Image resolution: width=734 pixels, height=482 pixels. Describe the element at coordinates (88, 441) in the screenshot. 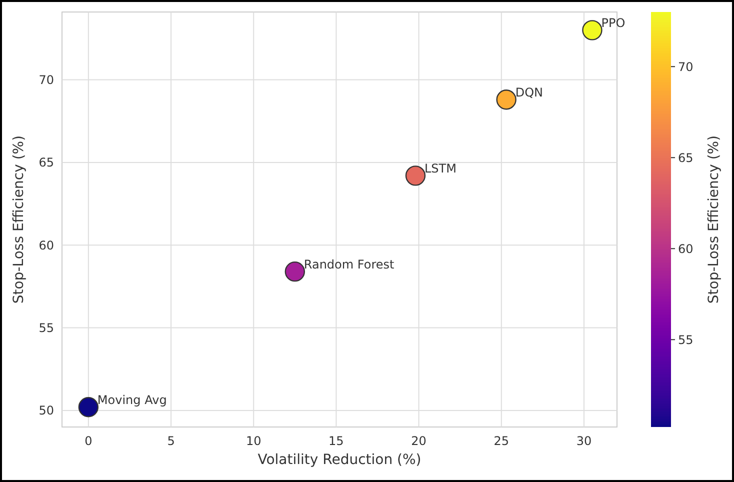

I see `x-tick-label: 0` at that location.